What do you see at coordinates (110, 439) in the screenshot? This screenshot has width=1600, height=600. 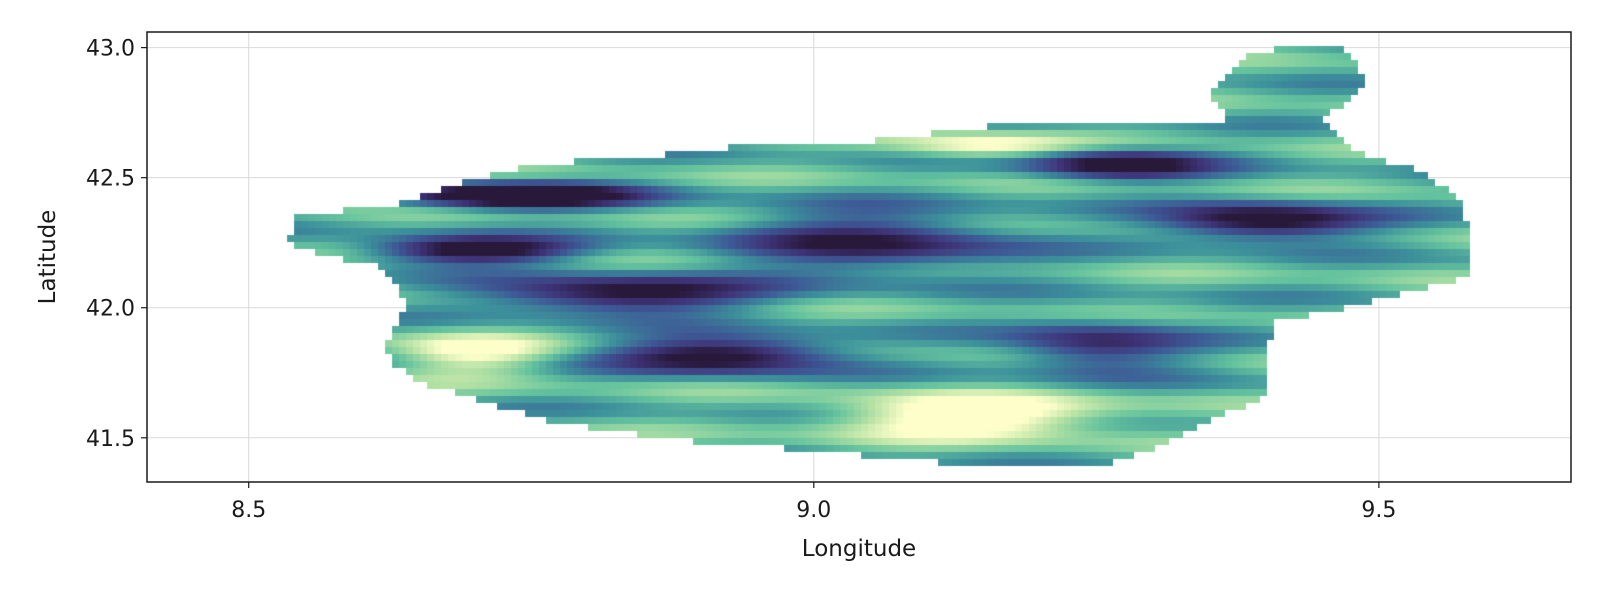 I see `y-tick-label: 41.5` at bounding box center [110, 439].